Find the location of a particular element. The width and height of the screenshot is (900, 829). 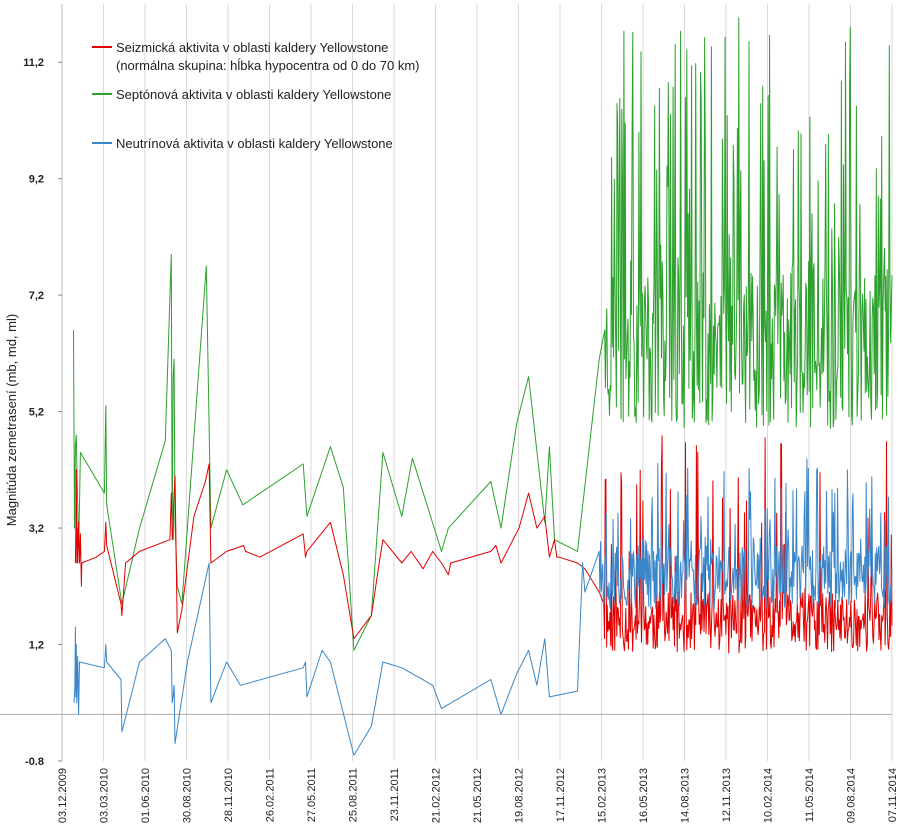

y-axis-label: Magnitúda zemetrasení (mb, md, ml) is located at coordinates (11, 420).